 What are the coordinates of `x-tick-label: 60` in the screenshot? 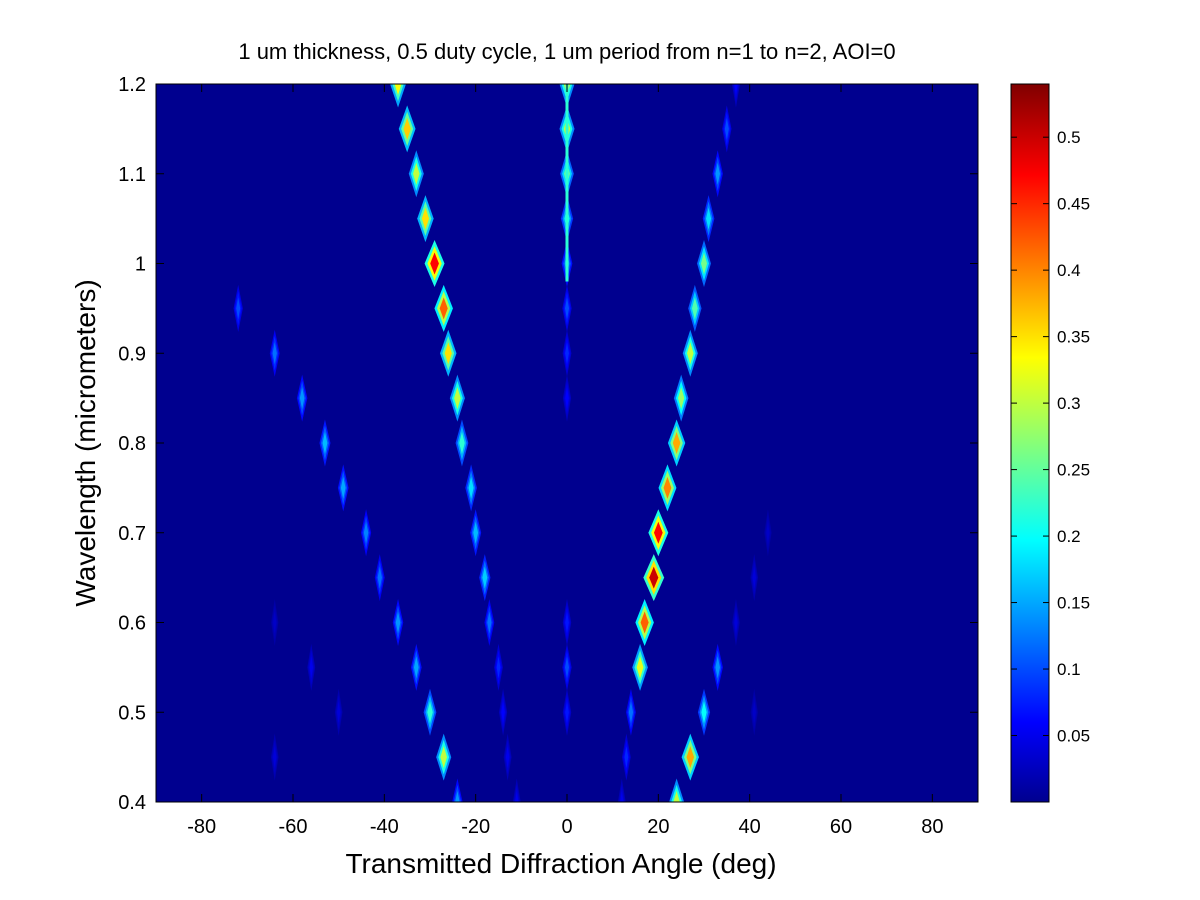 It's located at (841, 827).